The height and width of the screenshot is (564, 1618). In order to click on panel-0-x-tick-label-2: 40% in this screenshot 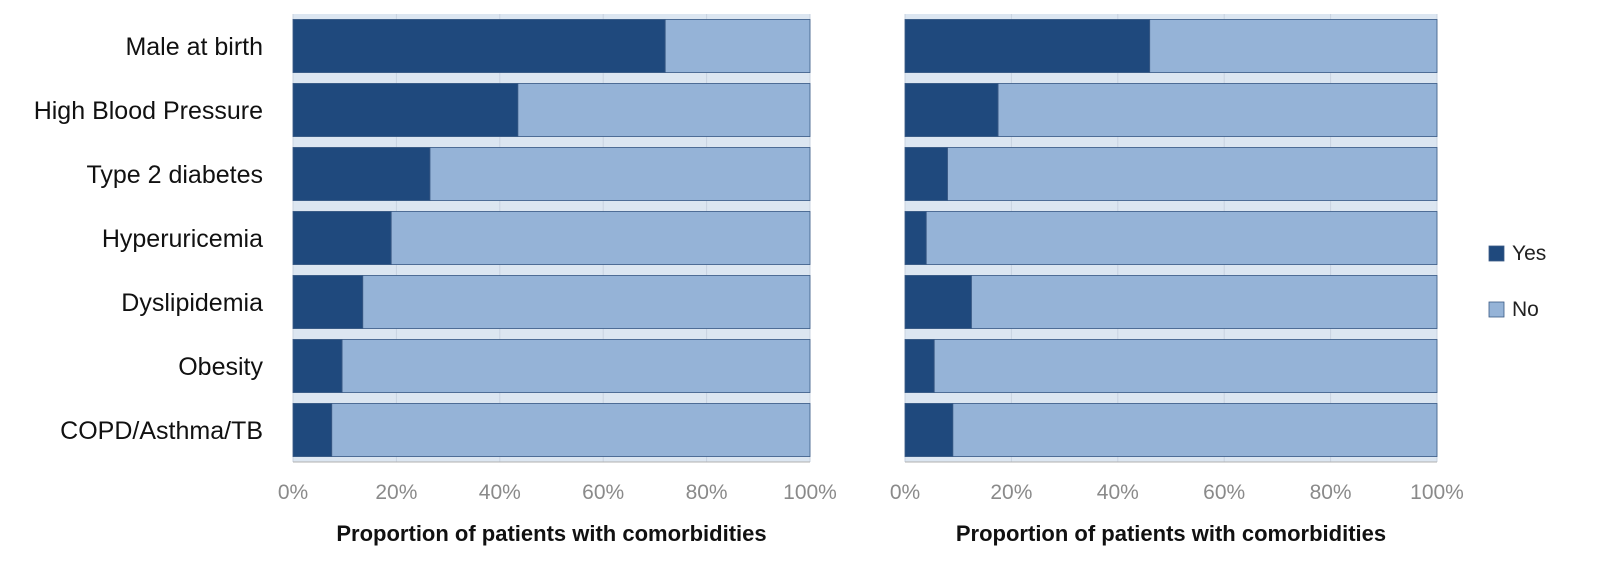, I will do `click(500, 492)`.